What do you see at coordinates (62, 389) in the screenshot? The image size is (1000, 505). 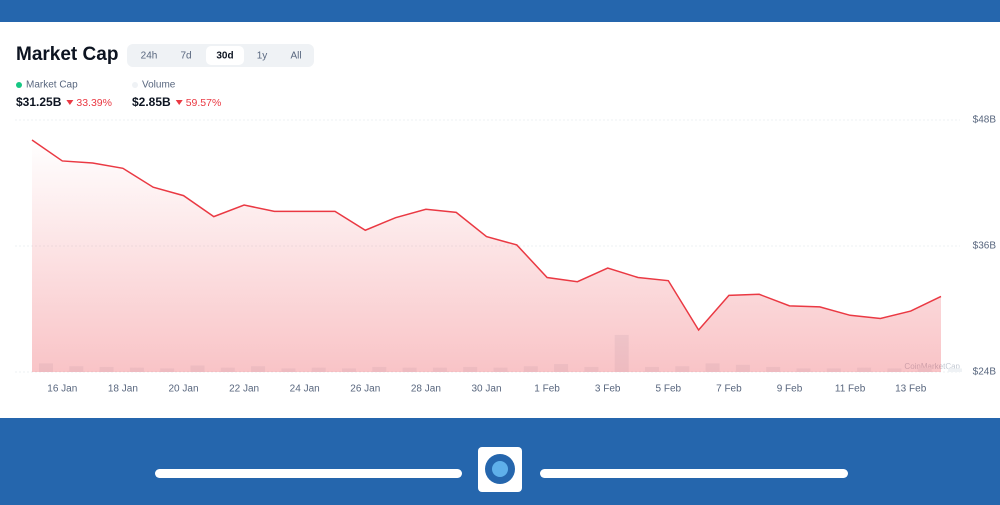 I see `x-tick-label: 16 Jan` at bounding box center [62, 389].